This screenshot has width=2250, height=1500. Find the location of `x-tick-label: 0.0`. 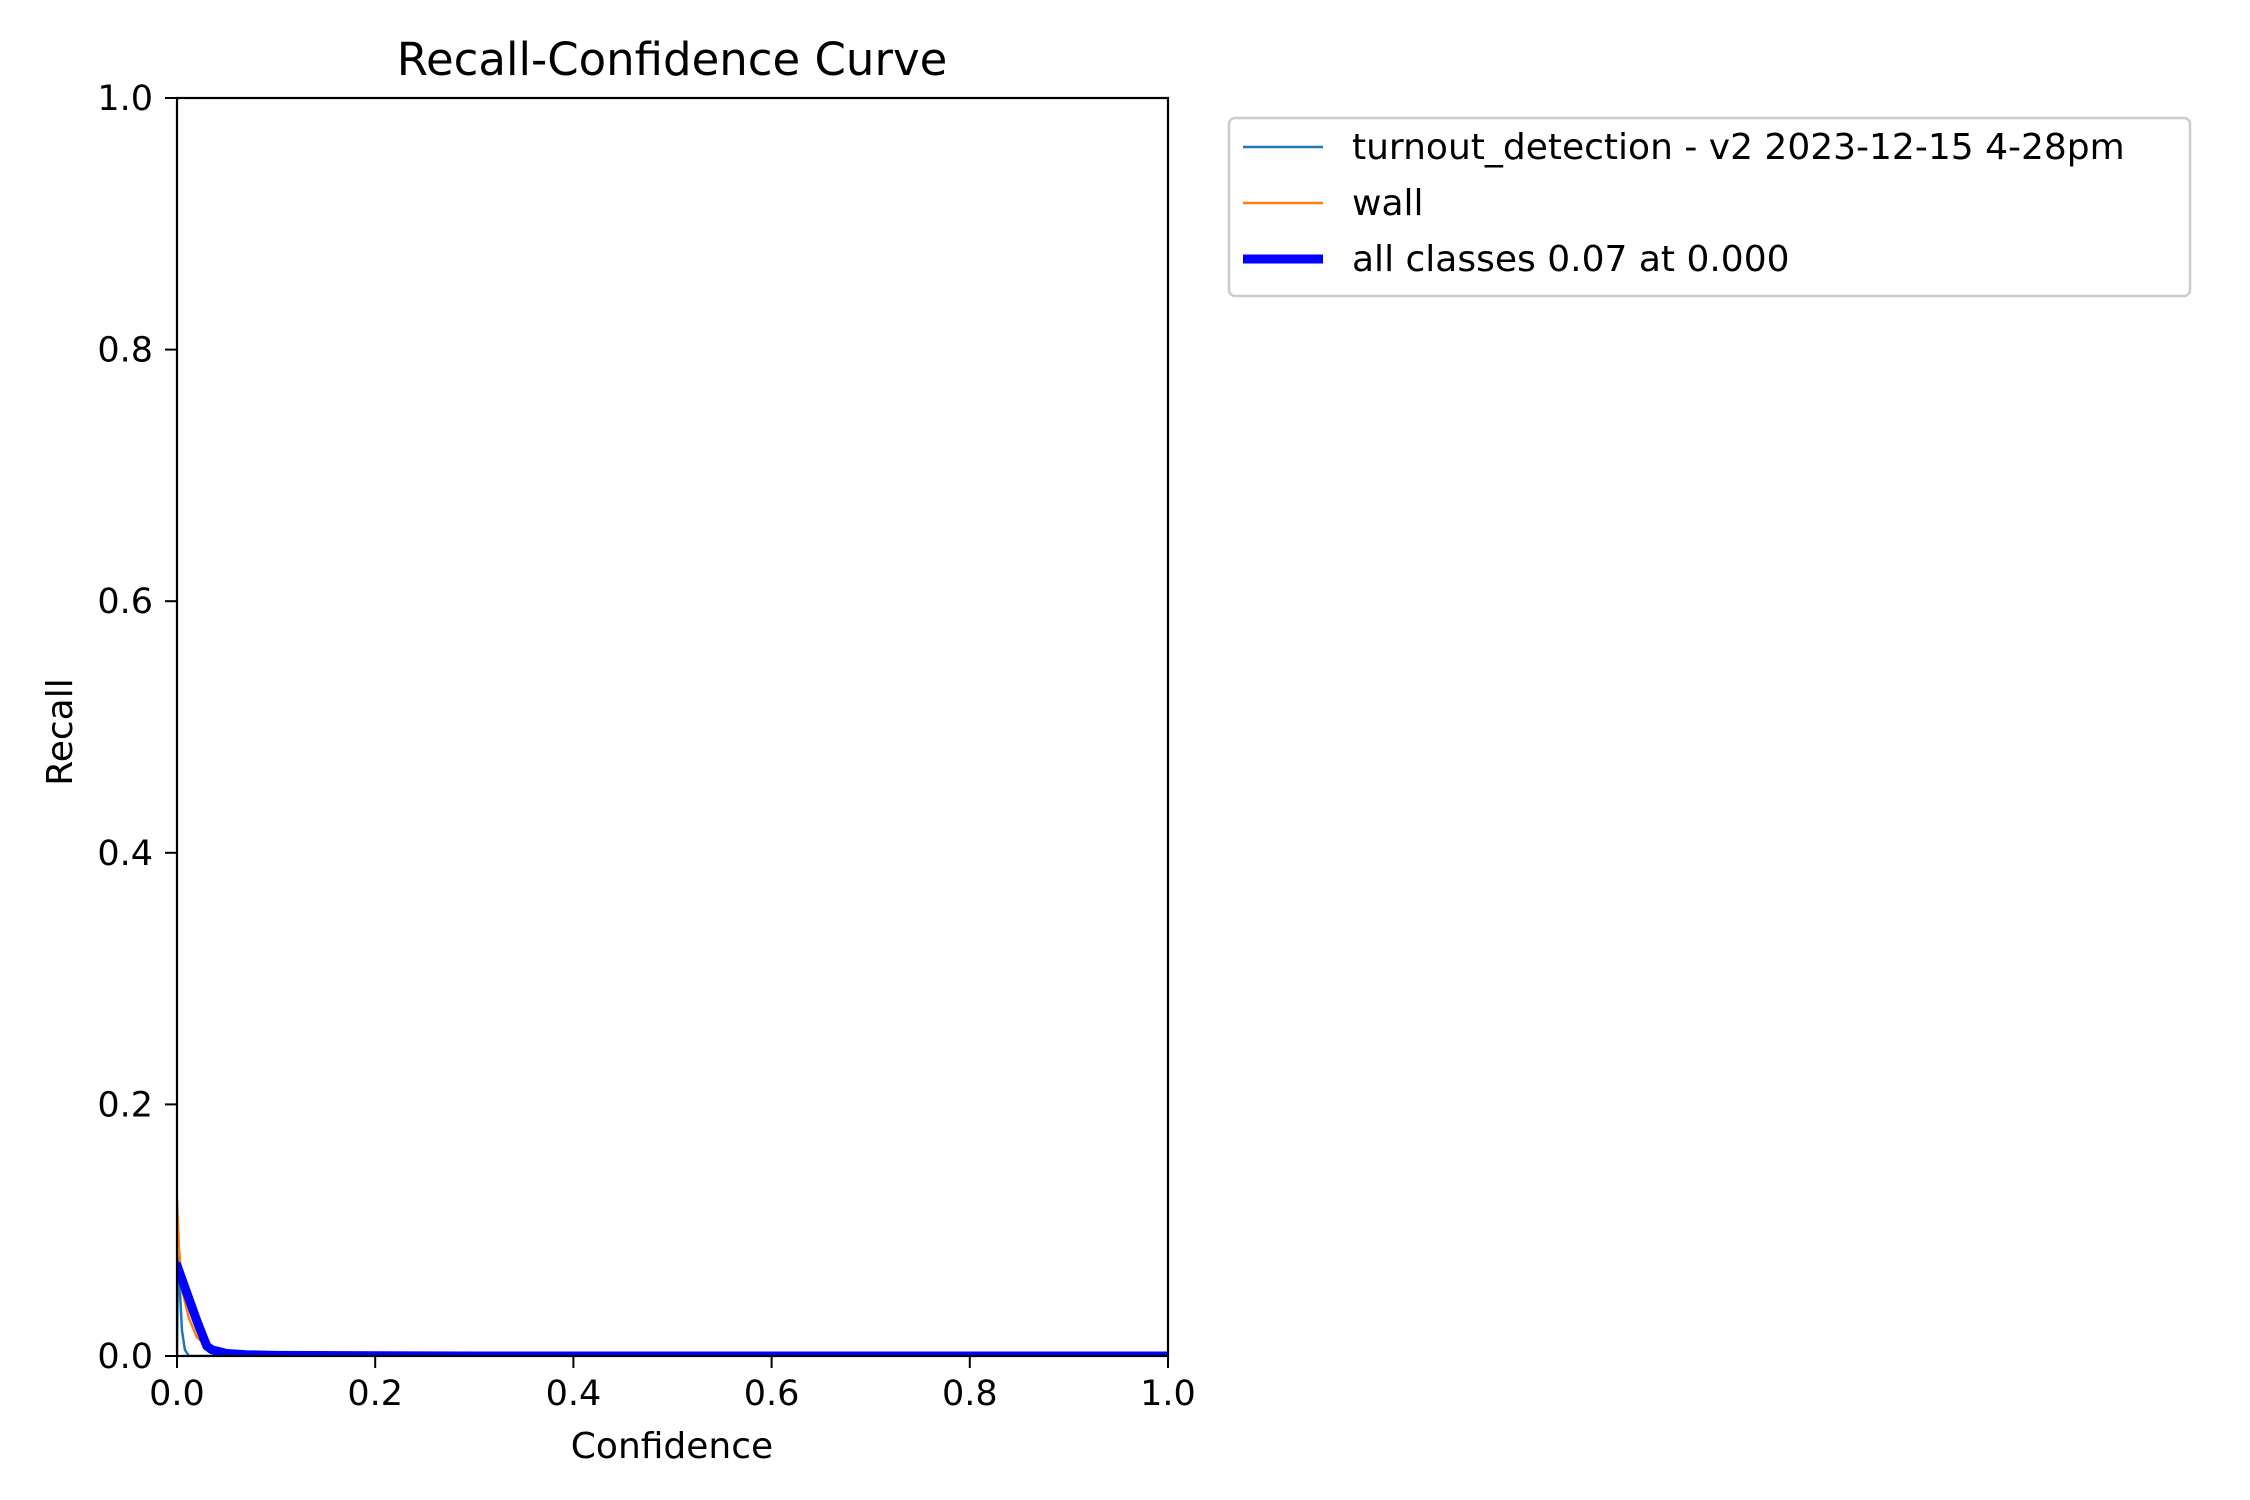

x-tick-label: 0.0 is located at coordinates (177, 1394).